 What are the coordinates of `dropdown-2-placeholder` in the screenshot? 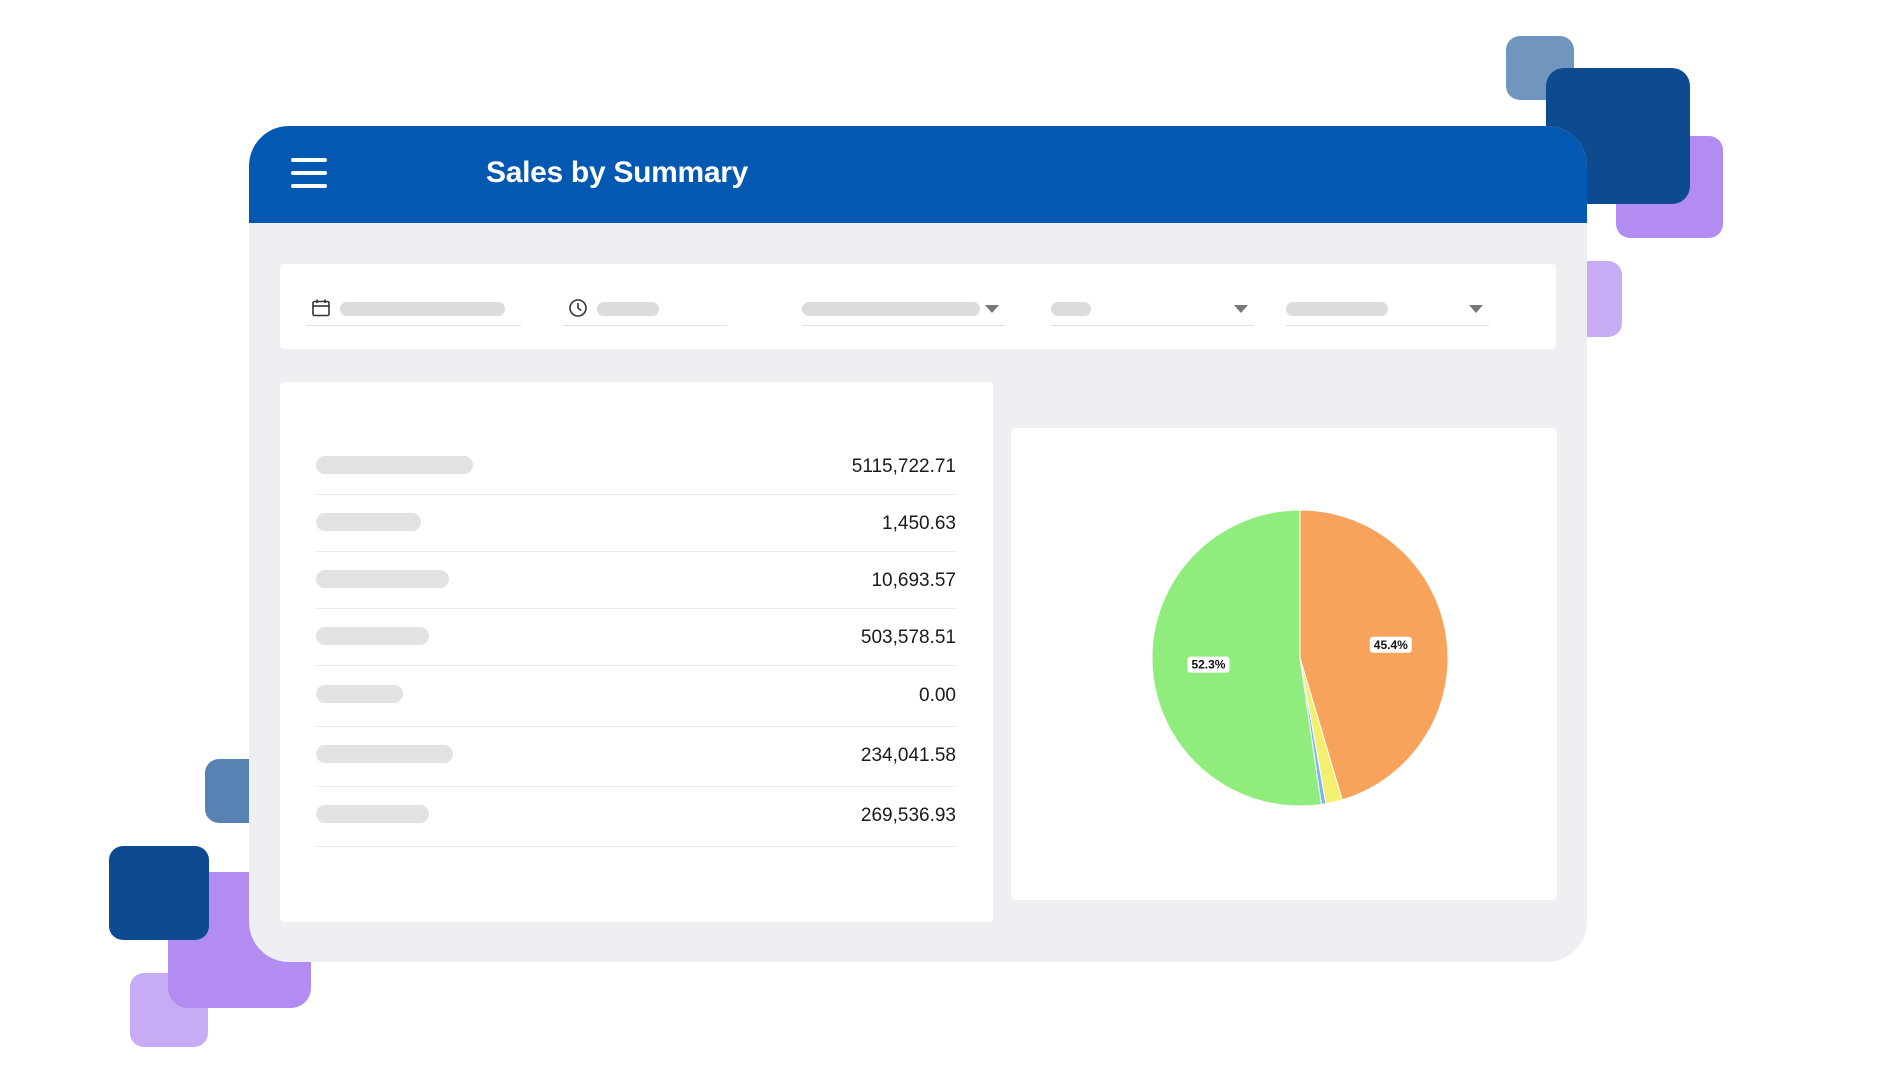 It's located at (1071, 309).